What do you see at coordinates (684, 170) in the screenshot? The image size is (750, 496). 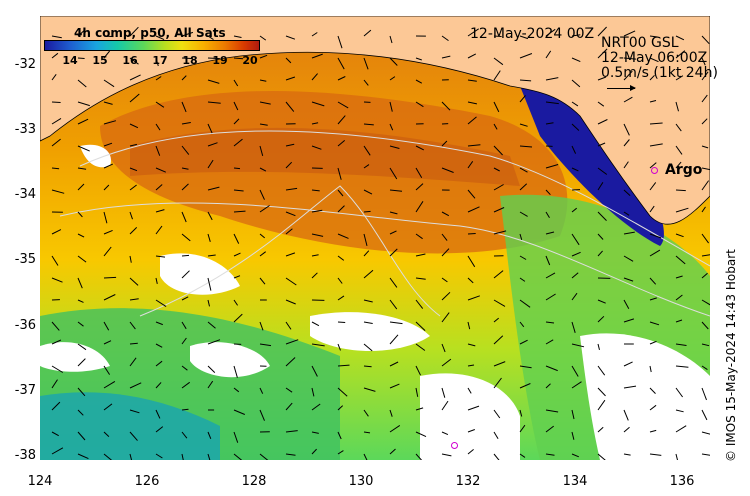 I see `argo-label: Argo` at bounding box center [684, 170].